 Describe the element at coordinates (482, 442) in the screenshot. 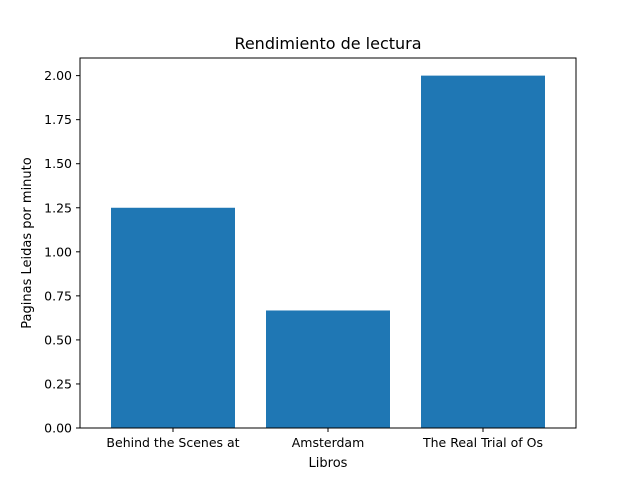

I see `x-tick-label: The Real Trial of Os` at that location.